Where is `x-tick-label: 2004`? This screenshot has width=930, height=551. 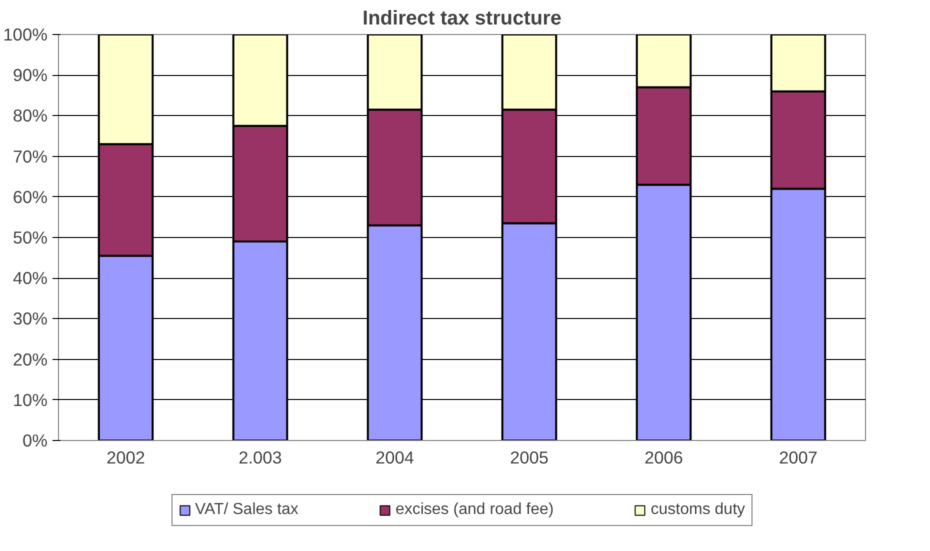
x-tick-label: 2004 is located at coordinates (394, 458).